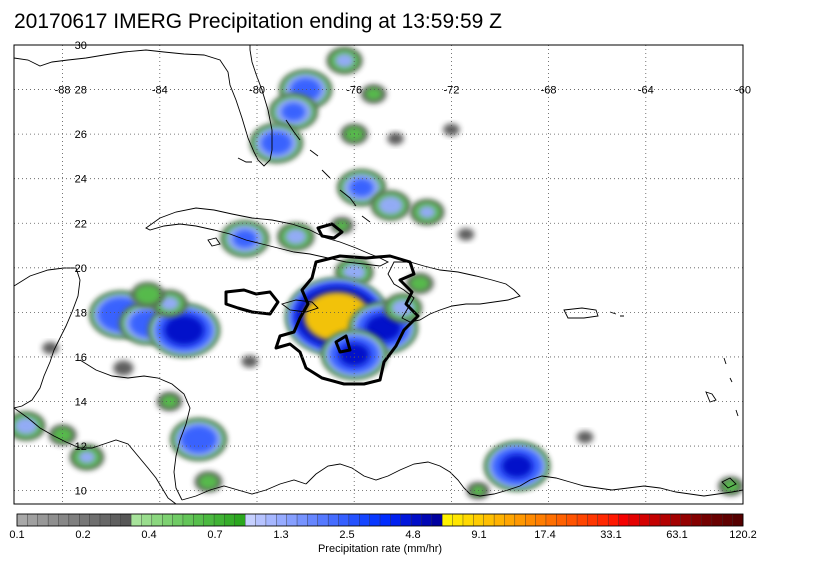 This screenshot has height=571, width=826. Describe the element at coordinates (328, 171) in the screenshot. I see `coastline-bahamas` at that location.